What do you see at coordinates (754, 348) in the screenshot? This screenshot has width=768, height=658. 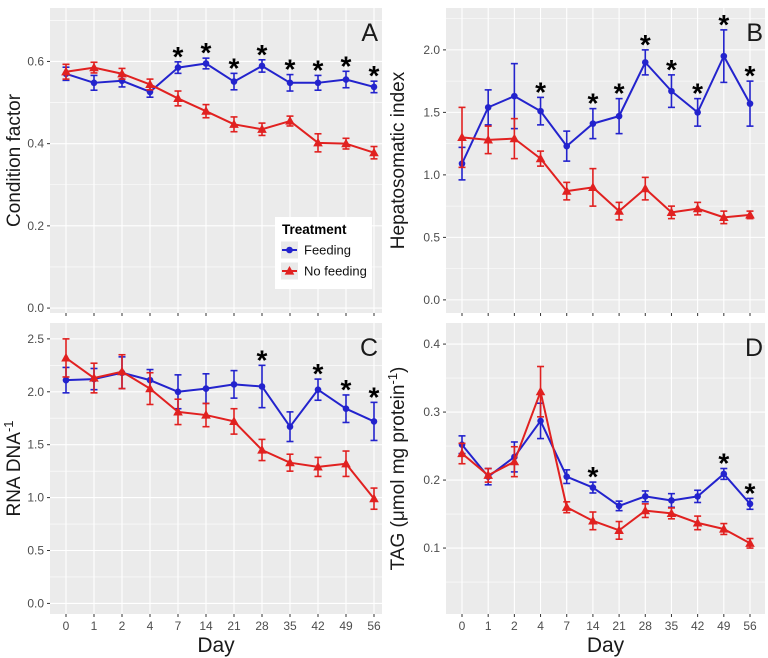 I see `panel-label: D` at bounding box center [754, 348].